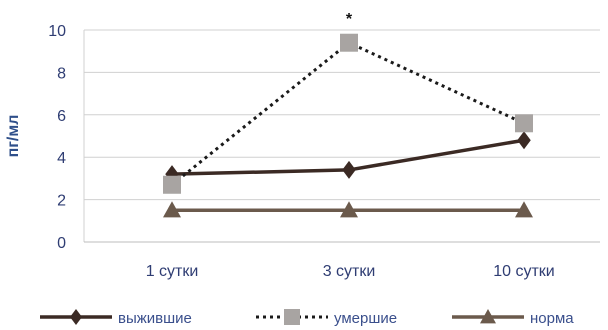  What do you see at coordinates (349, 271) in the screenshot?
I see `x-tick-label: 3 сутки` at bounding box center [349, 271].